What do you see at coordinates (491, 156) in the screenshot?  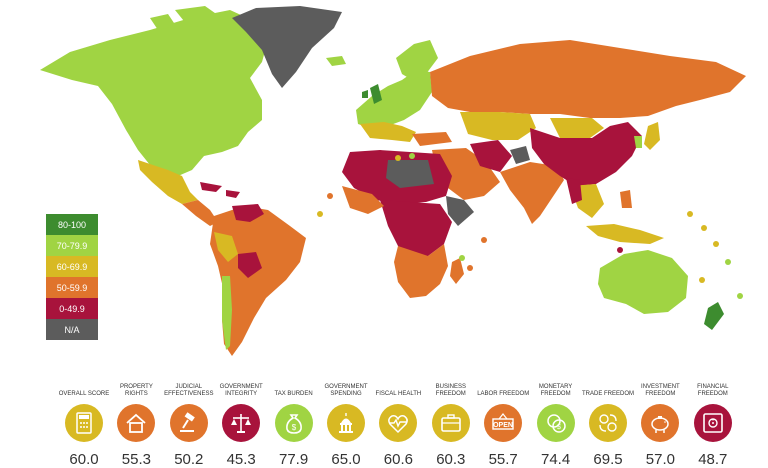 I see `region-iran` at bounding box center [491, 156].